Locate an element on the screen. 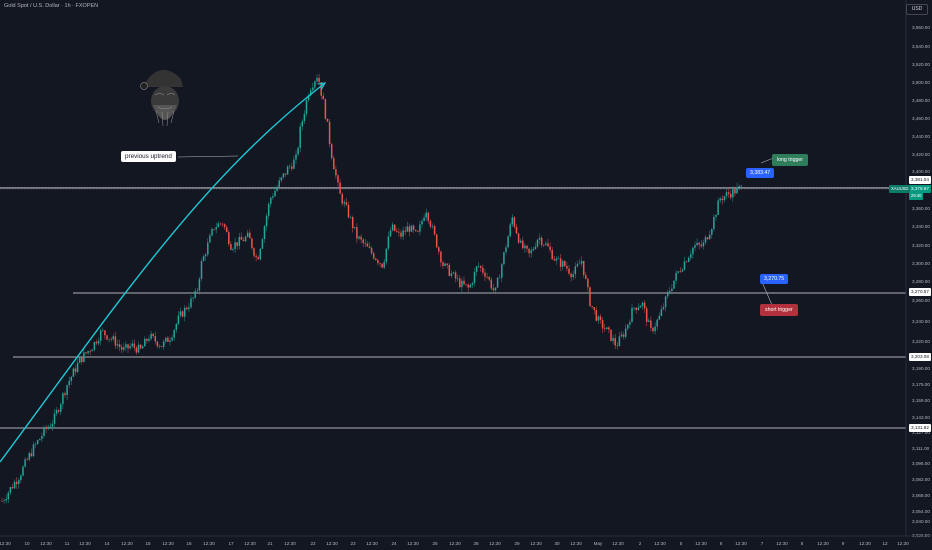  price-tick-label: 3,175.00 is located at coordinates (921, 384).